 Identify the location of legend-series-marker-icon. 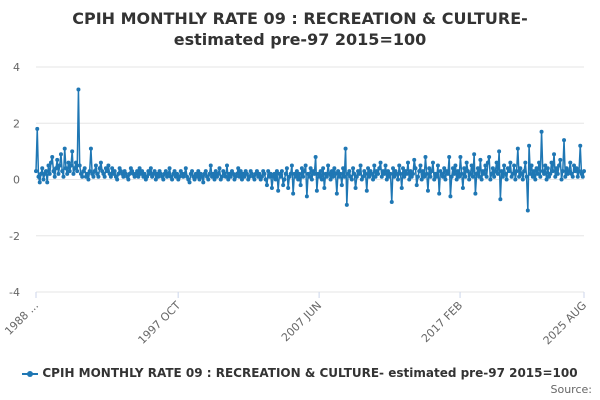
(30, 374).